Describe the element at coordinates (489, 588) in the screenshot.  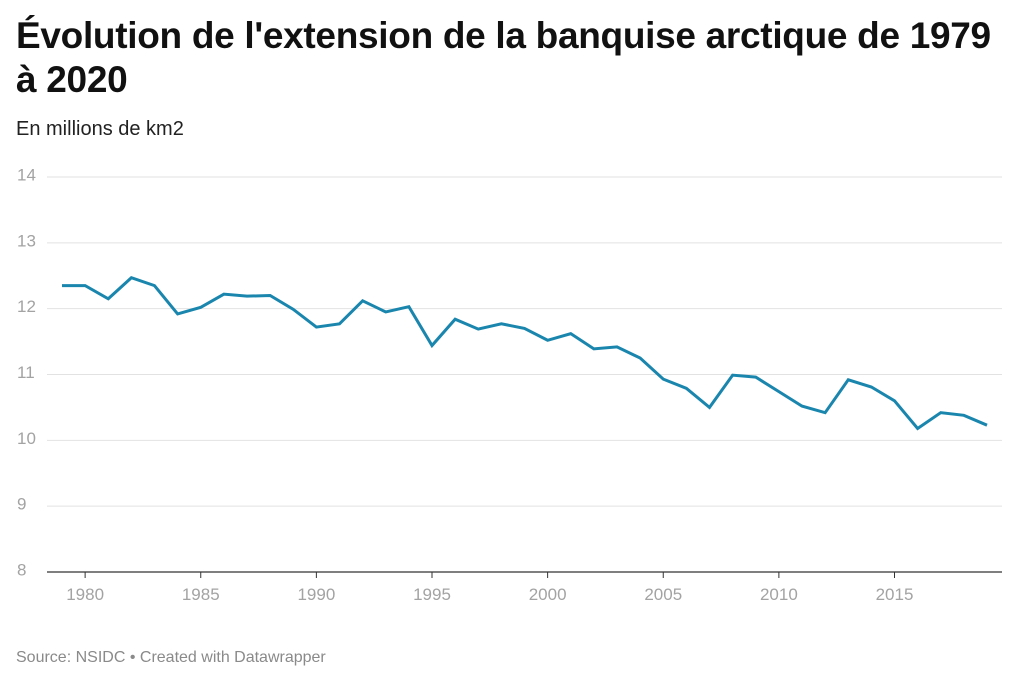
I see `x-axis-ticks: 1980 1985 1990 1995 2000 2005 2010 2015` at that location.